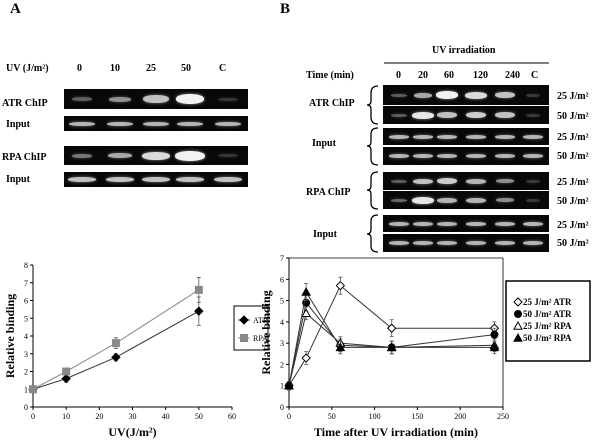 This screenshot has width=592, height=444. I want to click on time-tick-label: 20, so click(423, 75).